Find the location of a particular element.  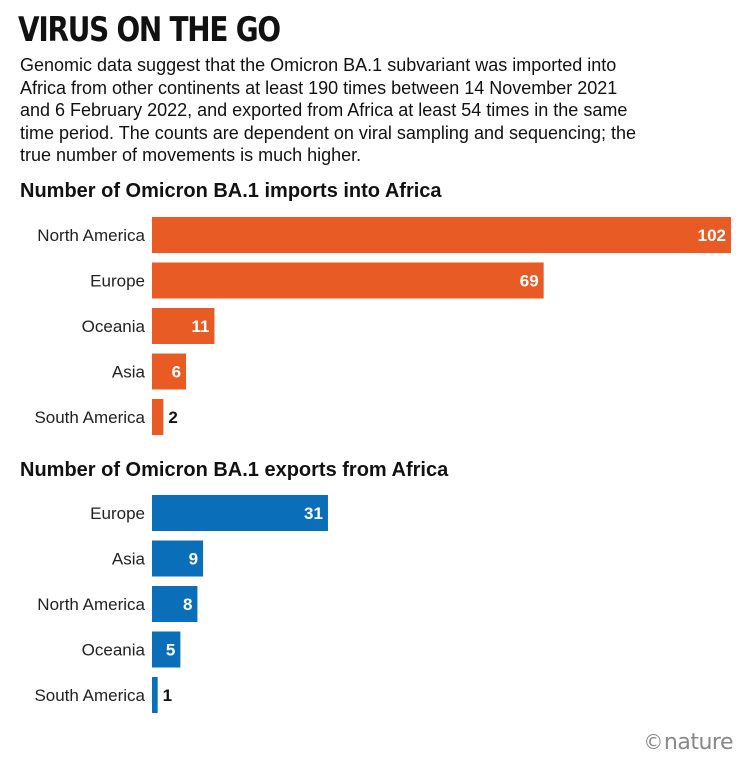

import-bar-oceania is located at coordinates (183, 326).